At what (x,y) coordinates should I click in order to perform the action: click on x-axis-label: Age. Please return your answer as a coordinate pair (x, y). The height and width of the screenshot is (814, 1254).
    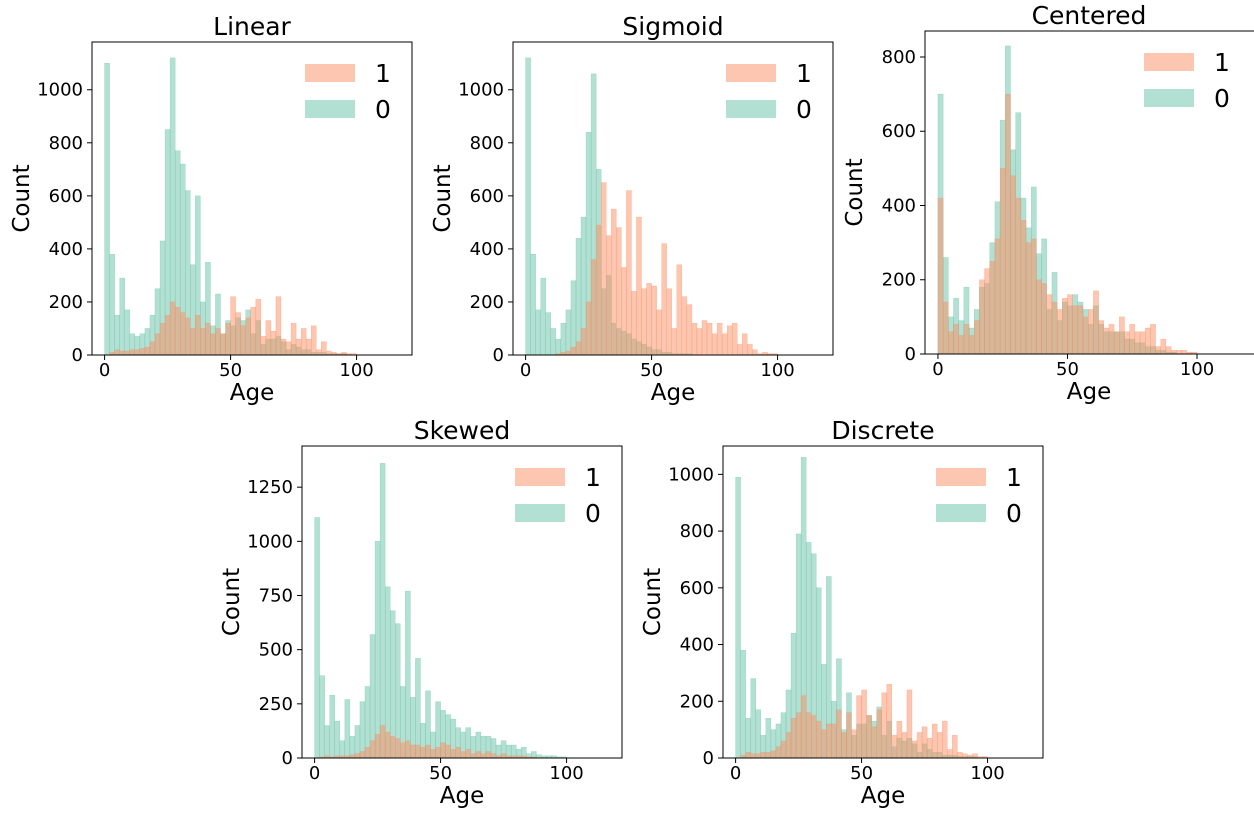
    Looking at the image, I should click on (1089, 392).